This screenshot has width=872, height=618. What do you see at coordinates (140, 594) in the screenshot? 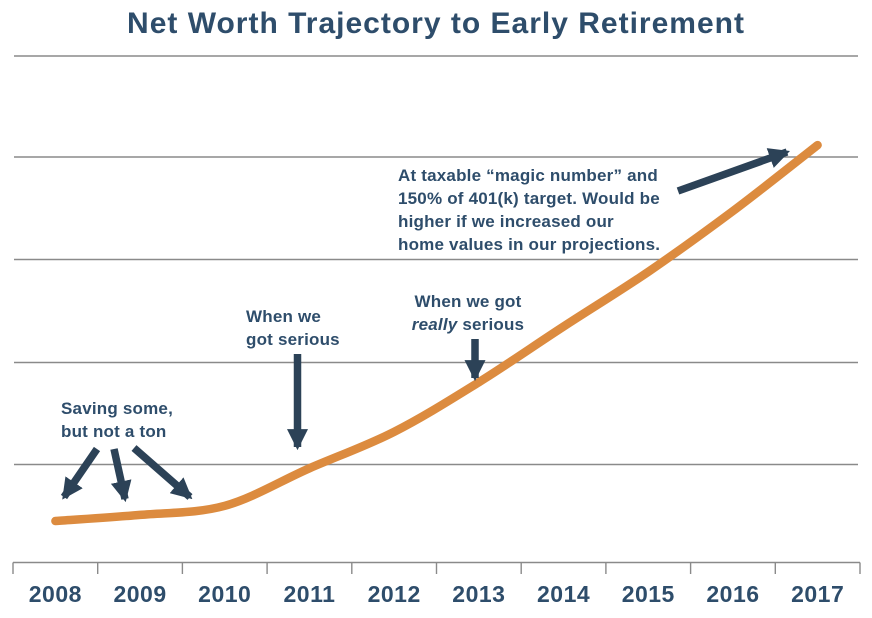
I see `x-axis-label: 2009` at bounding box center [140, 594].